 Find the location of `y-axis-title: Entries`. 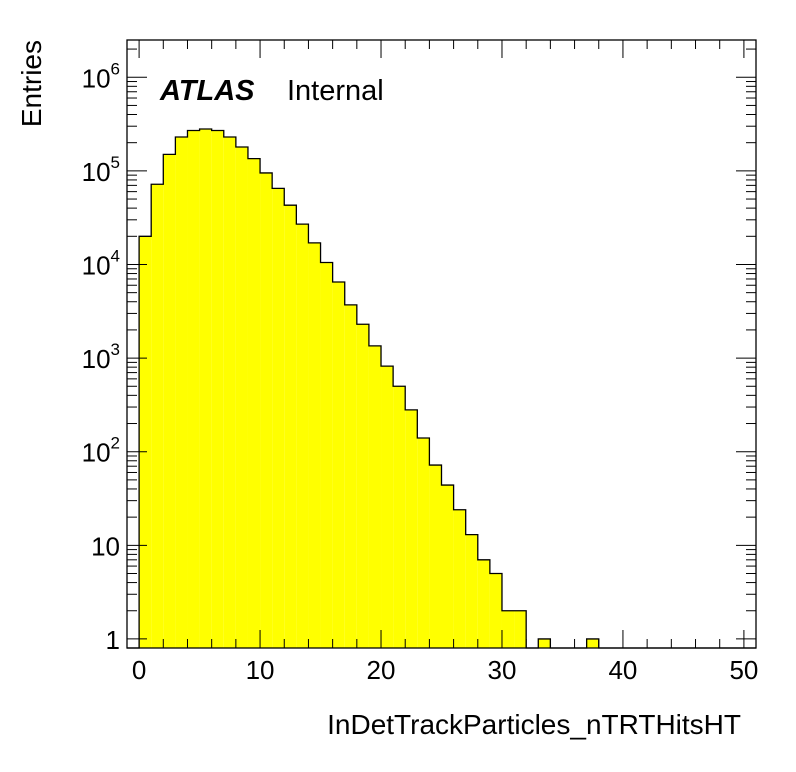

y-axis-title: Entries is located at coordinates (31, 83).